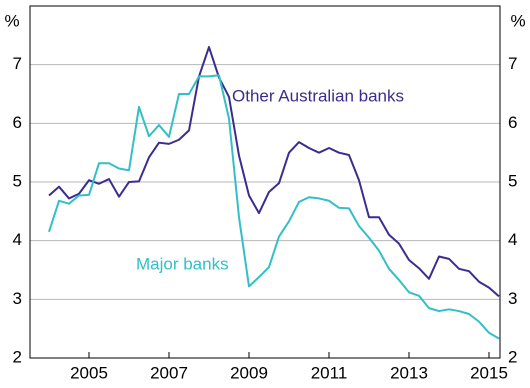  What do you see at coordinates (512, 63) in the screenshot?
I see `y2-tick-label: 7` at bounding box center [512, 63].